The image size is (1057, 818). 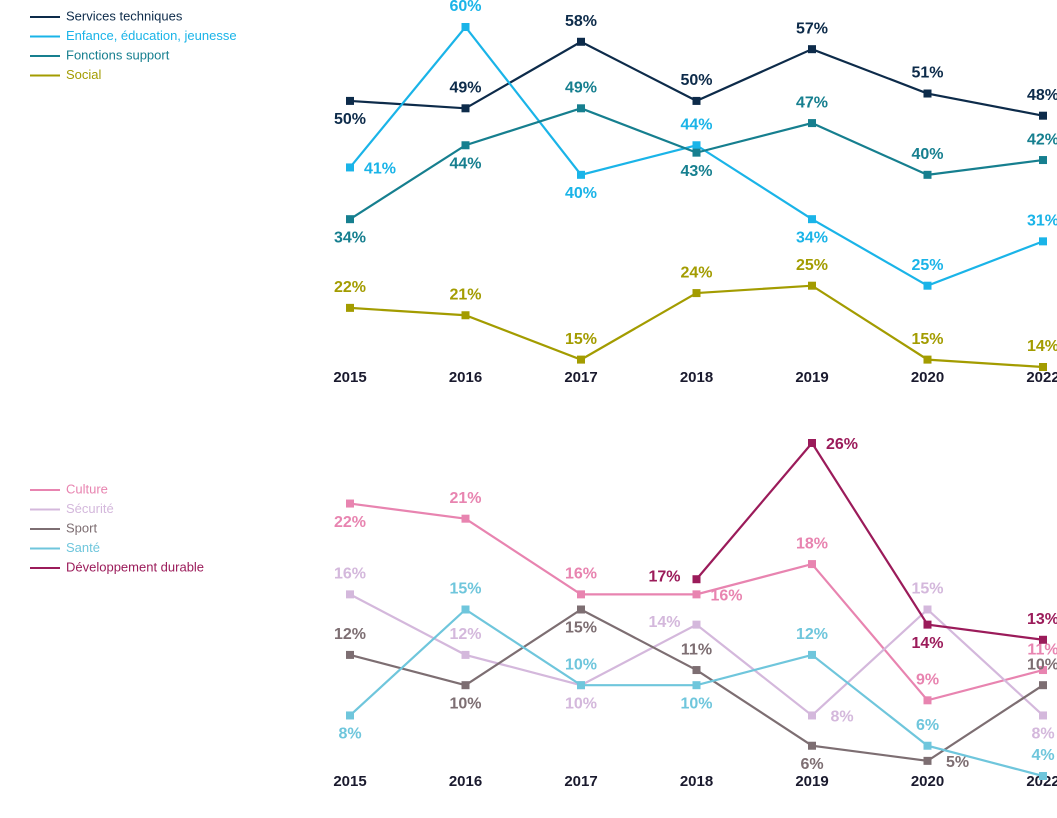 I want to click on legend-label: Social, so click(x=84, y=74).